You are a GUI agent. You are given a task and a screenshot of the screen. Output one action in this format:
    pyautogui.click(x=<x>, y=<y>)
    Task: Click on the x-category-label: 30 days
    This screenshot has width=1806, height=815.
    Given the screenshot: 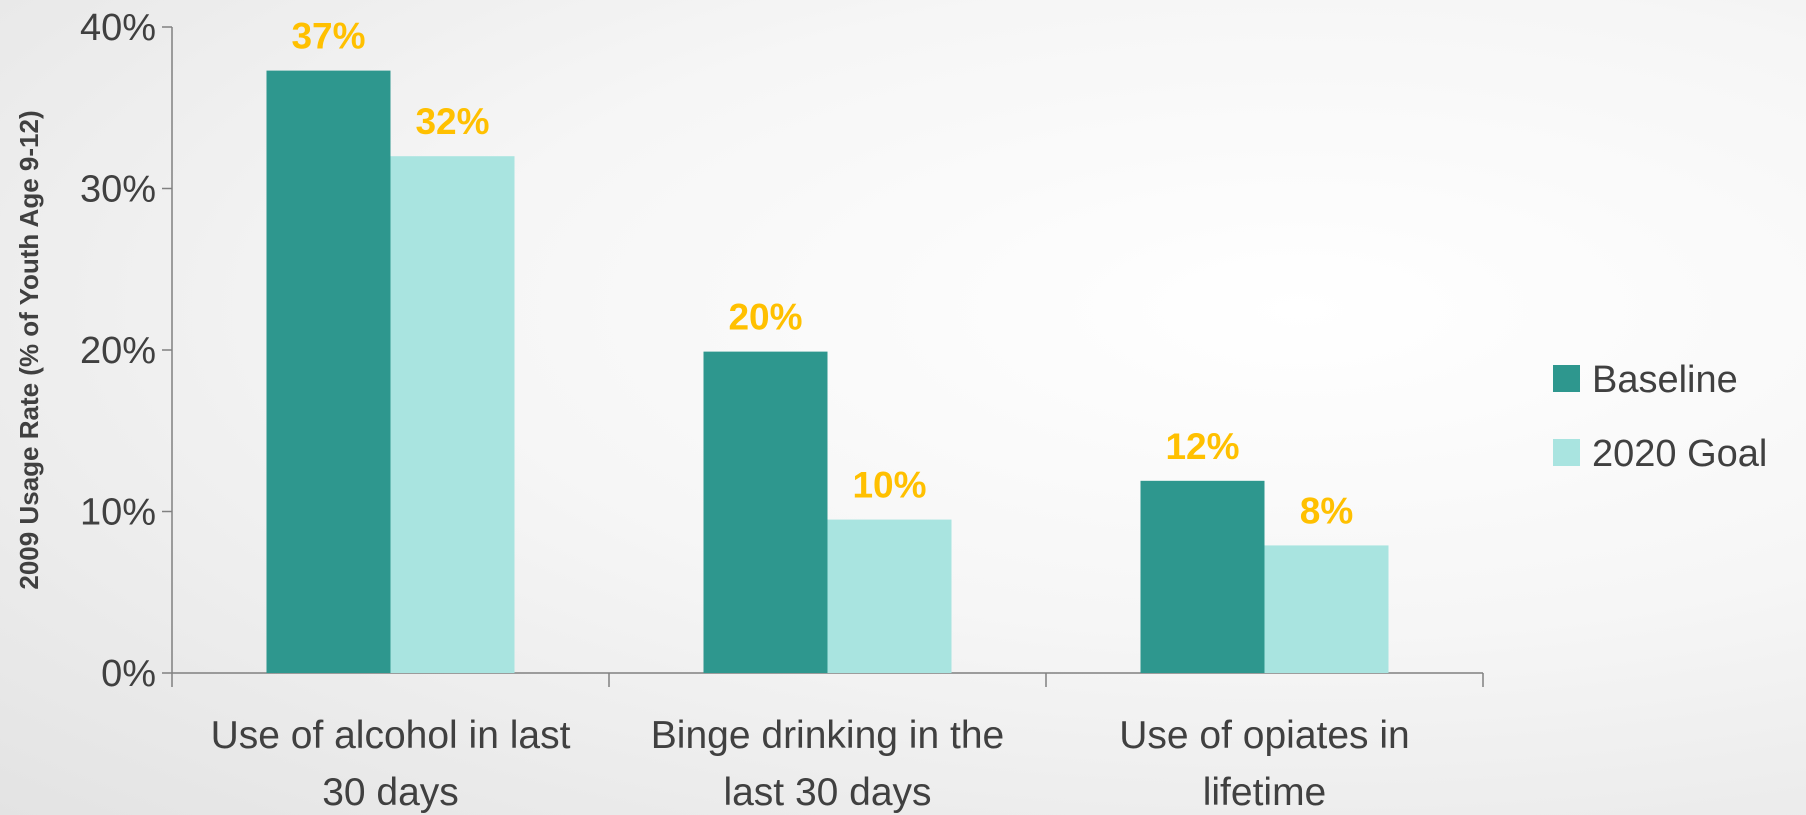 What is the action you would take?
    pyautogui.click(x=390, y=792)
    